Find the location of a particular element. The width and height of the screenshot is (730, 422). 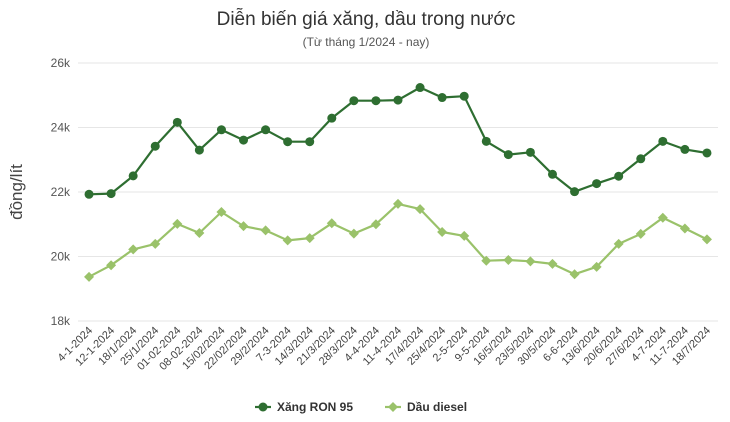

legend-label: Dầu diesel is located at coordinates (437, 407).